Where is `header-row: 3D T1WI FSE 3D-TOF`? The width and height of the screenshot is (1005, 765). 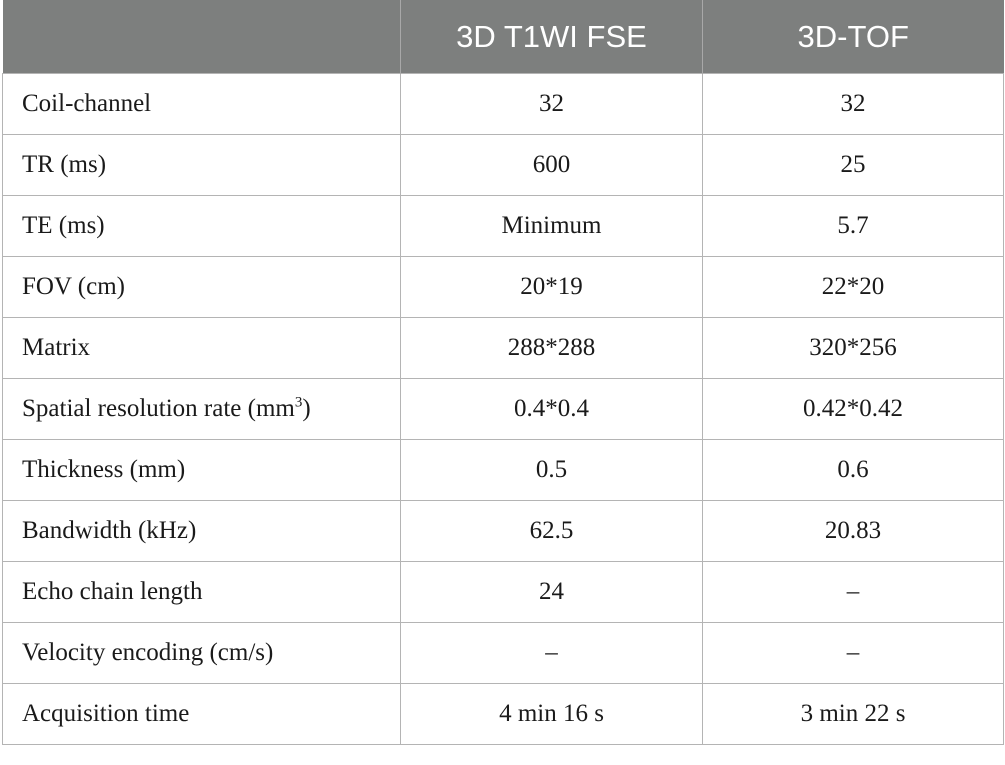 header-row: 3D T1WI FSE 3D-TOF is located at coordinates (503, 37).